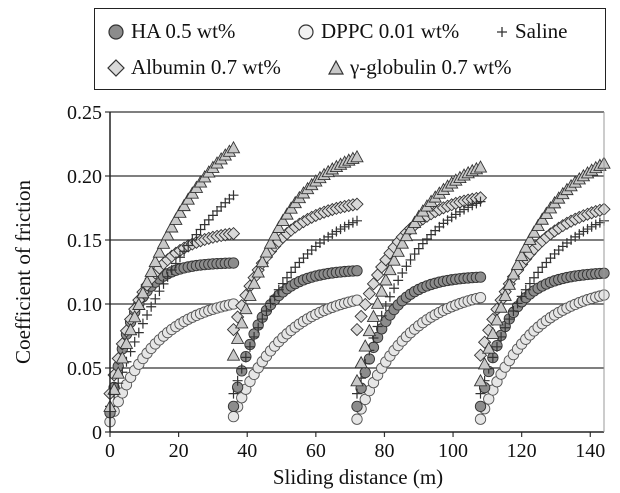  What do you see at coordinates (84, 241) in the screenshot?
I see `y-tick-label: 0.15` at bounding box center [84, 241].